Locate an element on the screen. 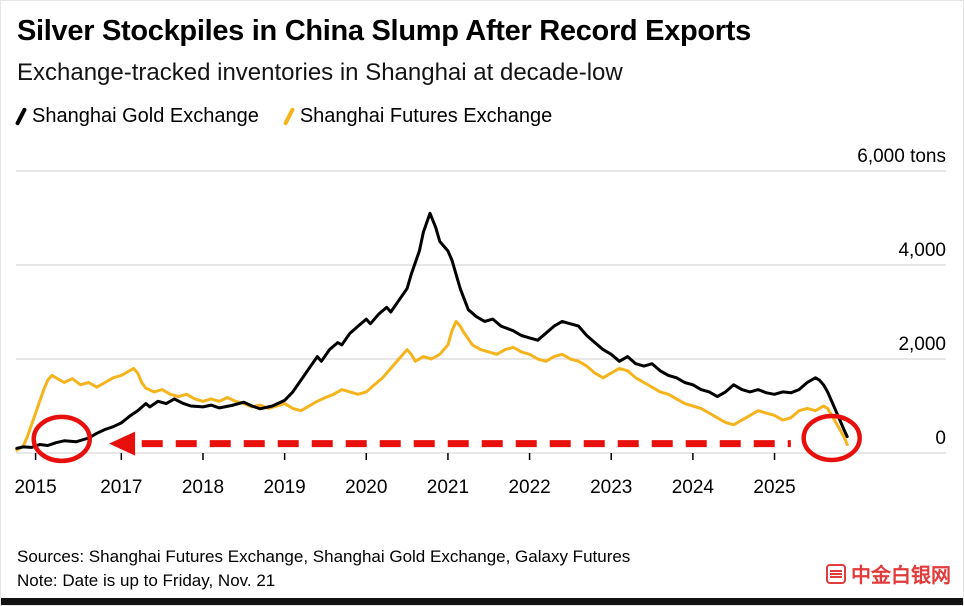 The height and width of the screenshot is (606, 964). watermark-logo-icon is located at coordinates (836, 573).